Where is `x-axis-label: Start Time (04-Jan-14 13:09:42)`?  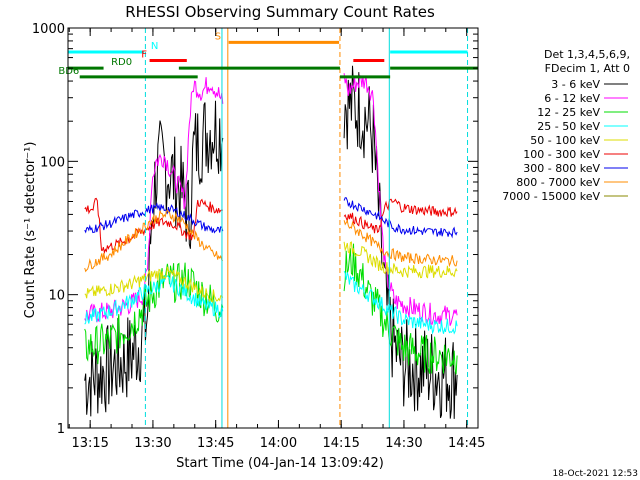 x-axis-label: Start Time (04-Jan-14 13:09:42) is located at coordinates (280, 463).